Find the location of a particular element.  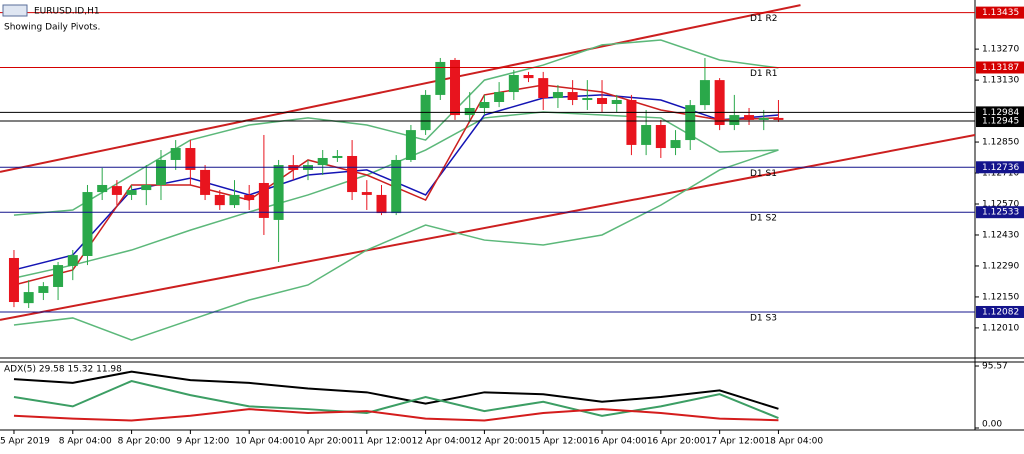

x-tick-label: 11 Apr 12:00 is located at coordinates (382, 442).